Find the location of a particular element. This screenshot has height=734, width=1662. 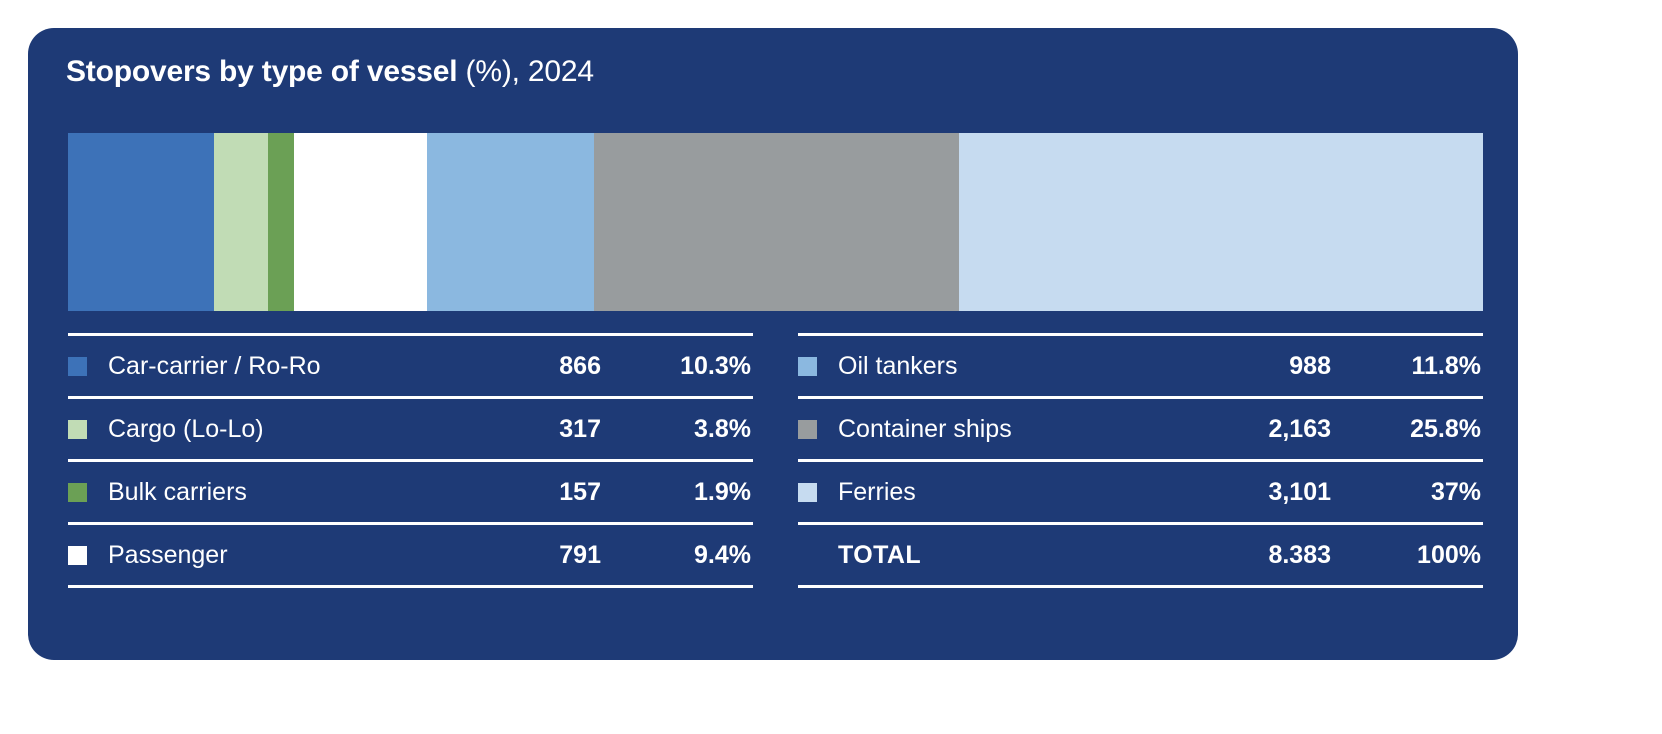

table-row: Ferries 3,101 37% is located at coordinates (1140, 493).